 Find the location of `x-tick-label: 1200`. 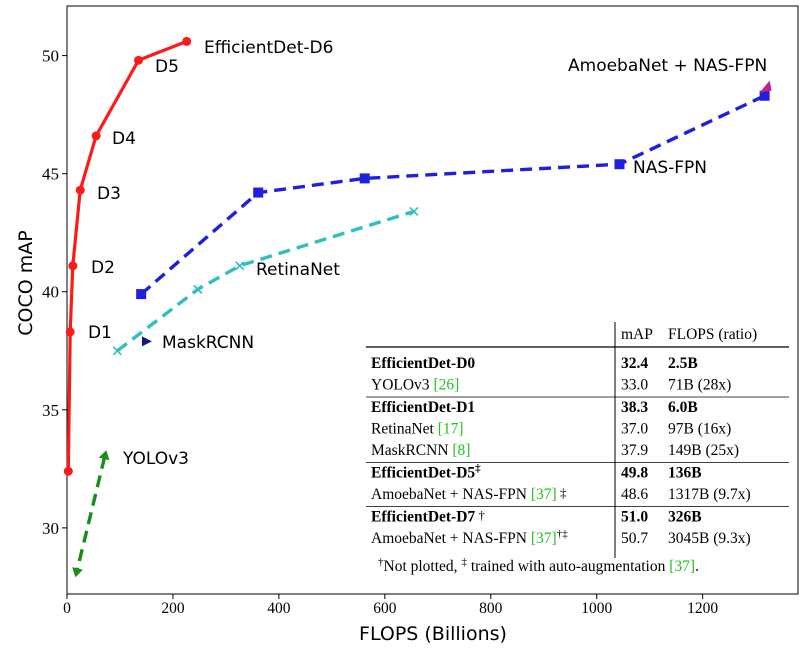

x-tick-label: 1200 is located at coordinates (702, 608).